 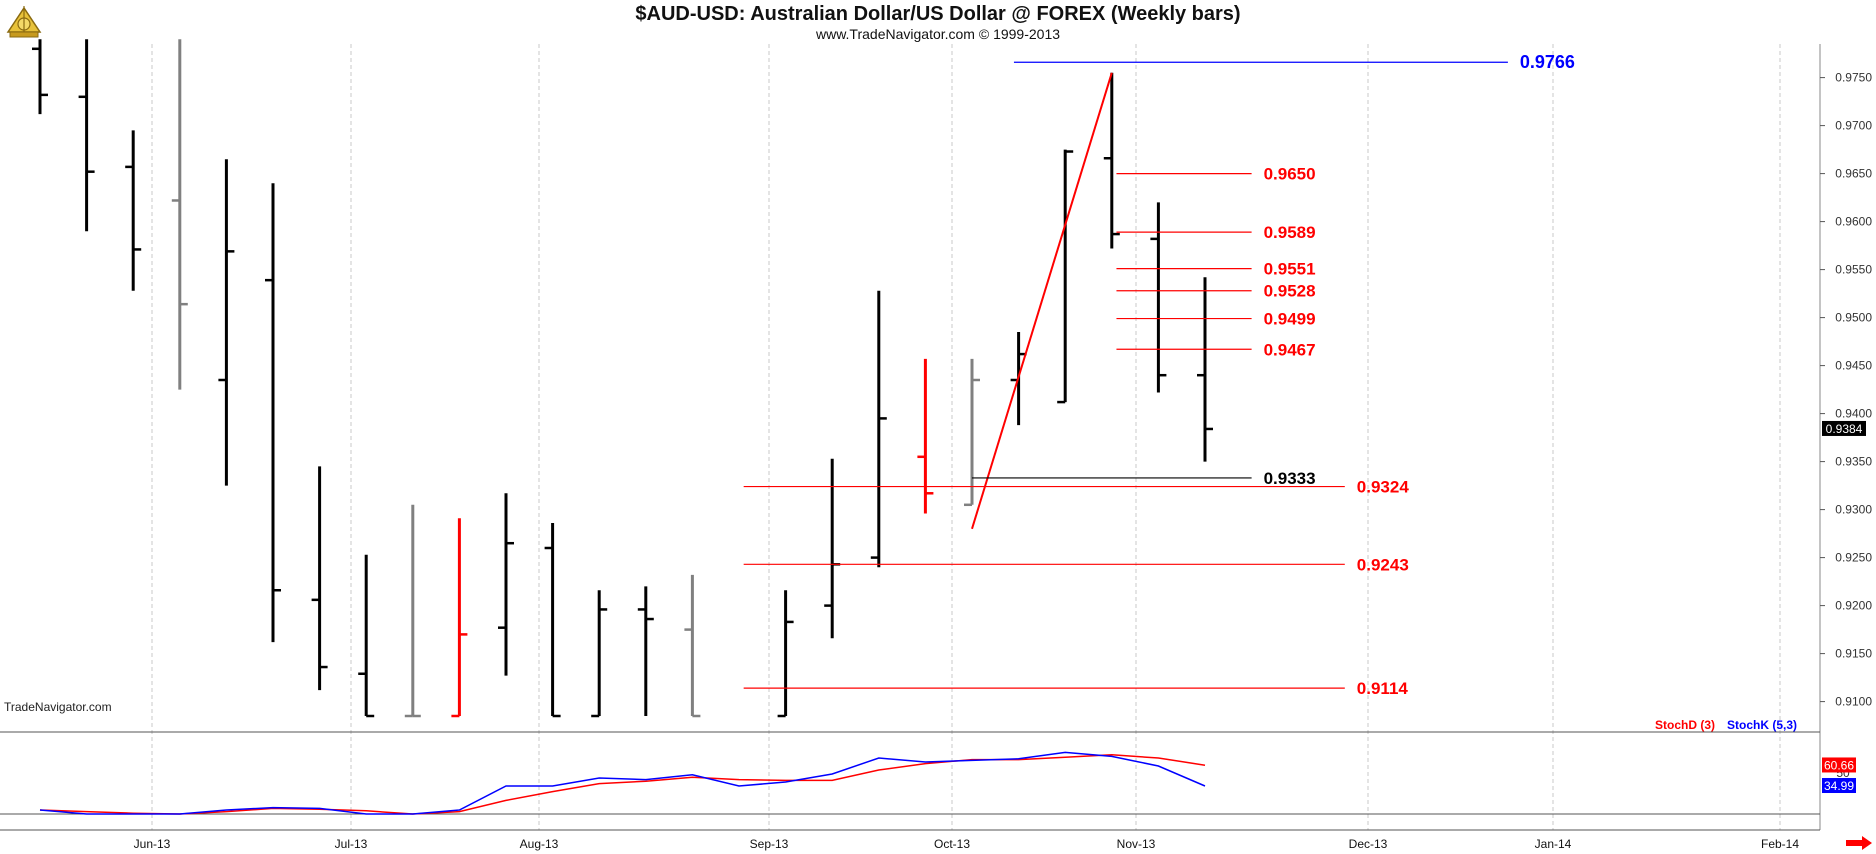 What do you see at coordinates (1553, 844) in the screenshot?
I see `x-tick-label: Jan-14` at bounding box center [1553, 844].